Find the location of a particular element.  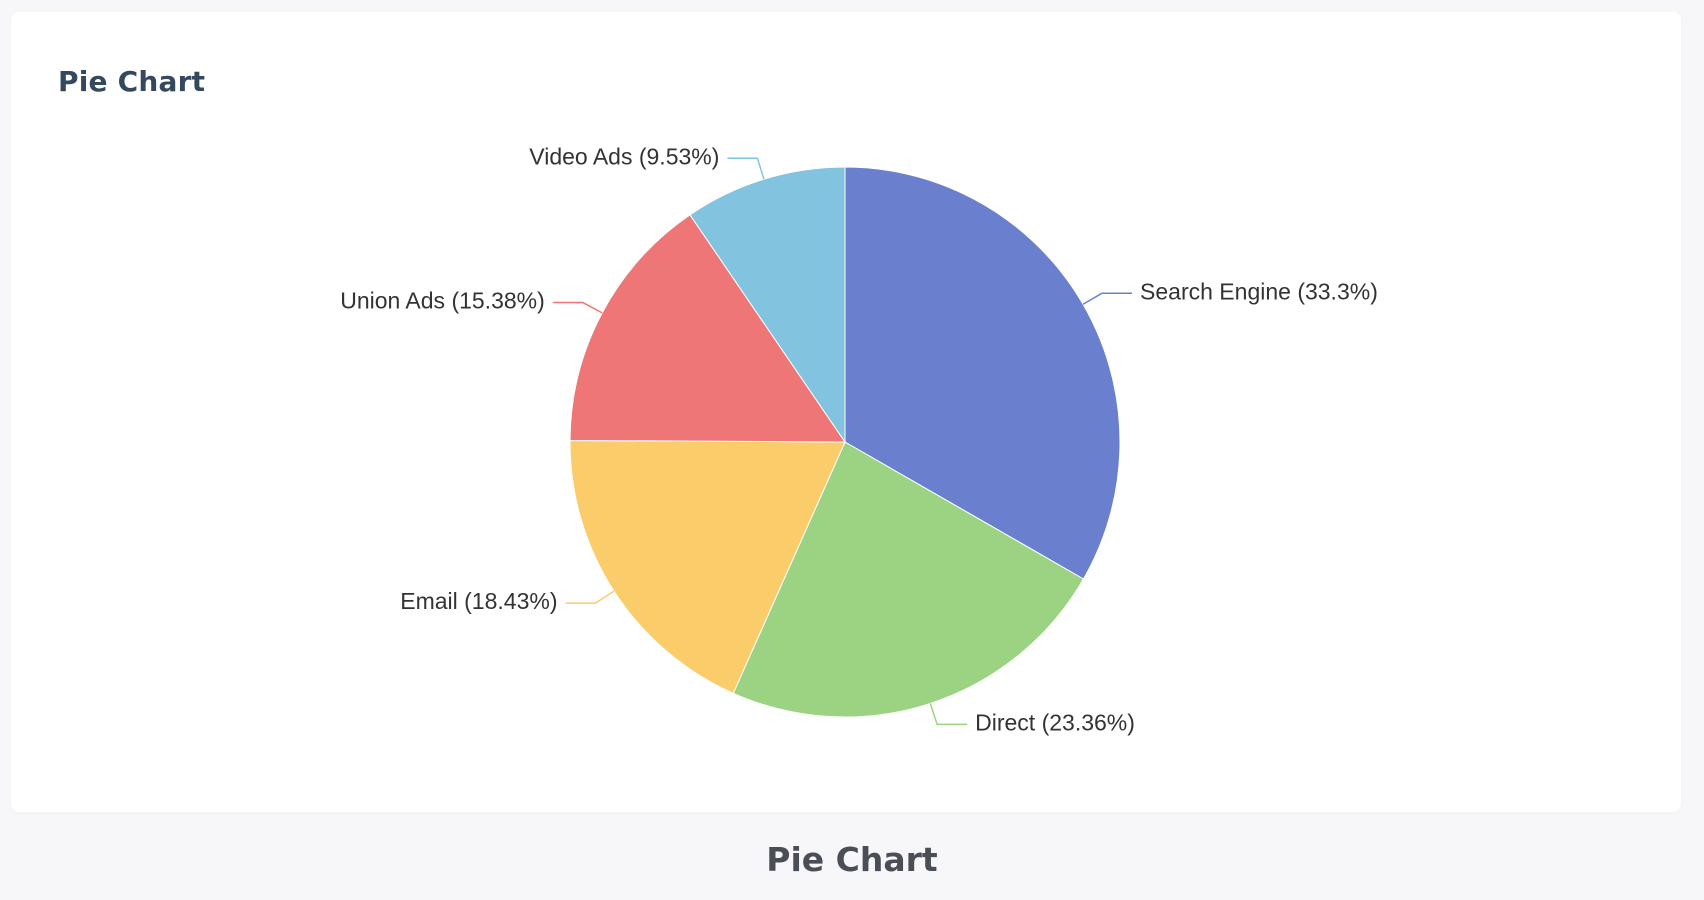

slice-label-direct: Direct (23.36%) is located at coordinates (1055, 722).